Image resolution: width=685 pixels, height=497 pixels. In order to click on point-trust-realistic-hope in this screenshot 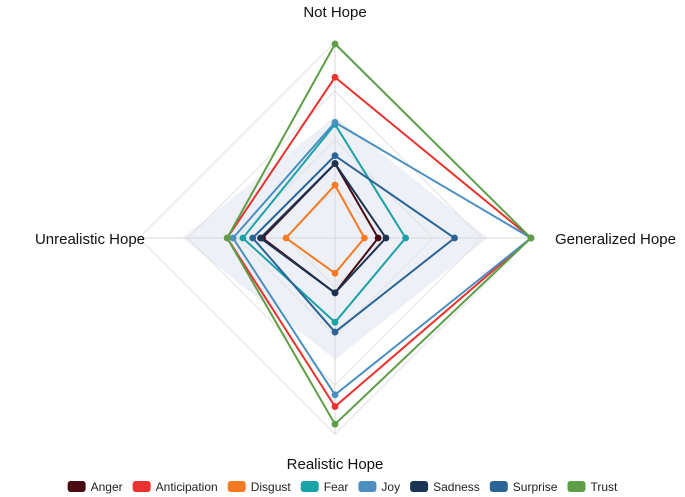, I will do `click(335, 424)`.